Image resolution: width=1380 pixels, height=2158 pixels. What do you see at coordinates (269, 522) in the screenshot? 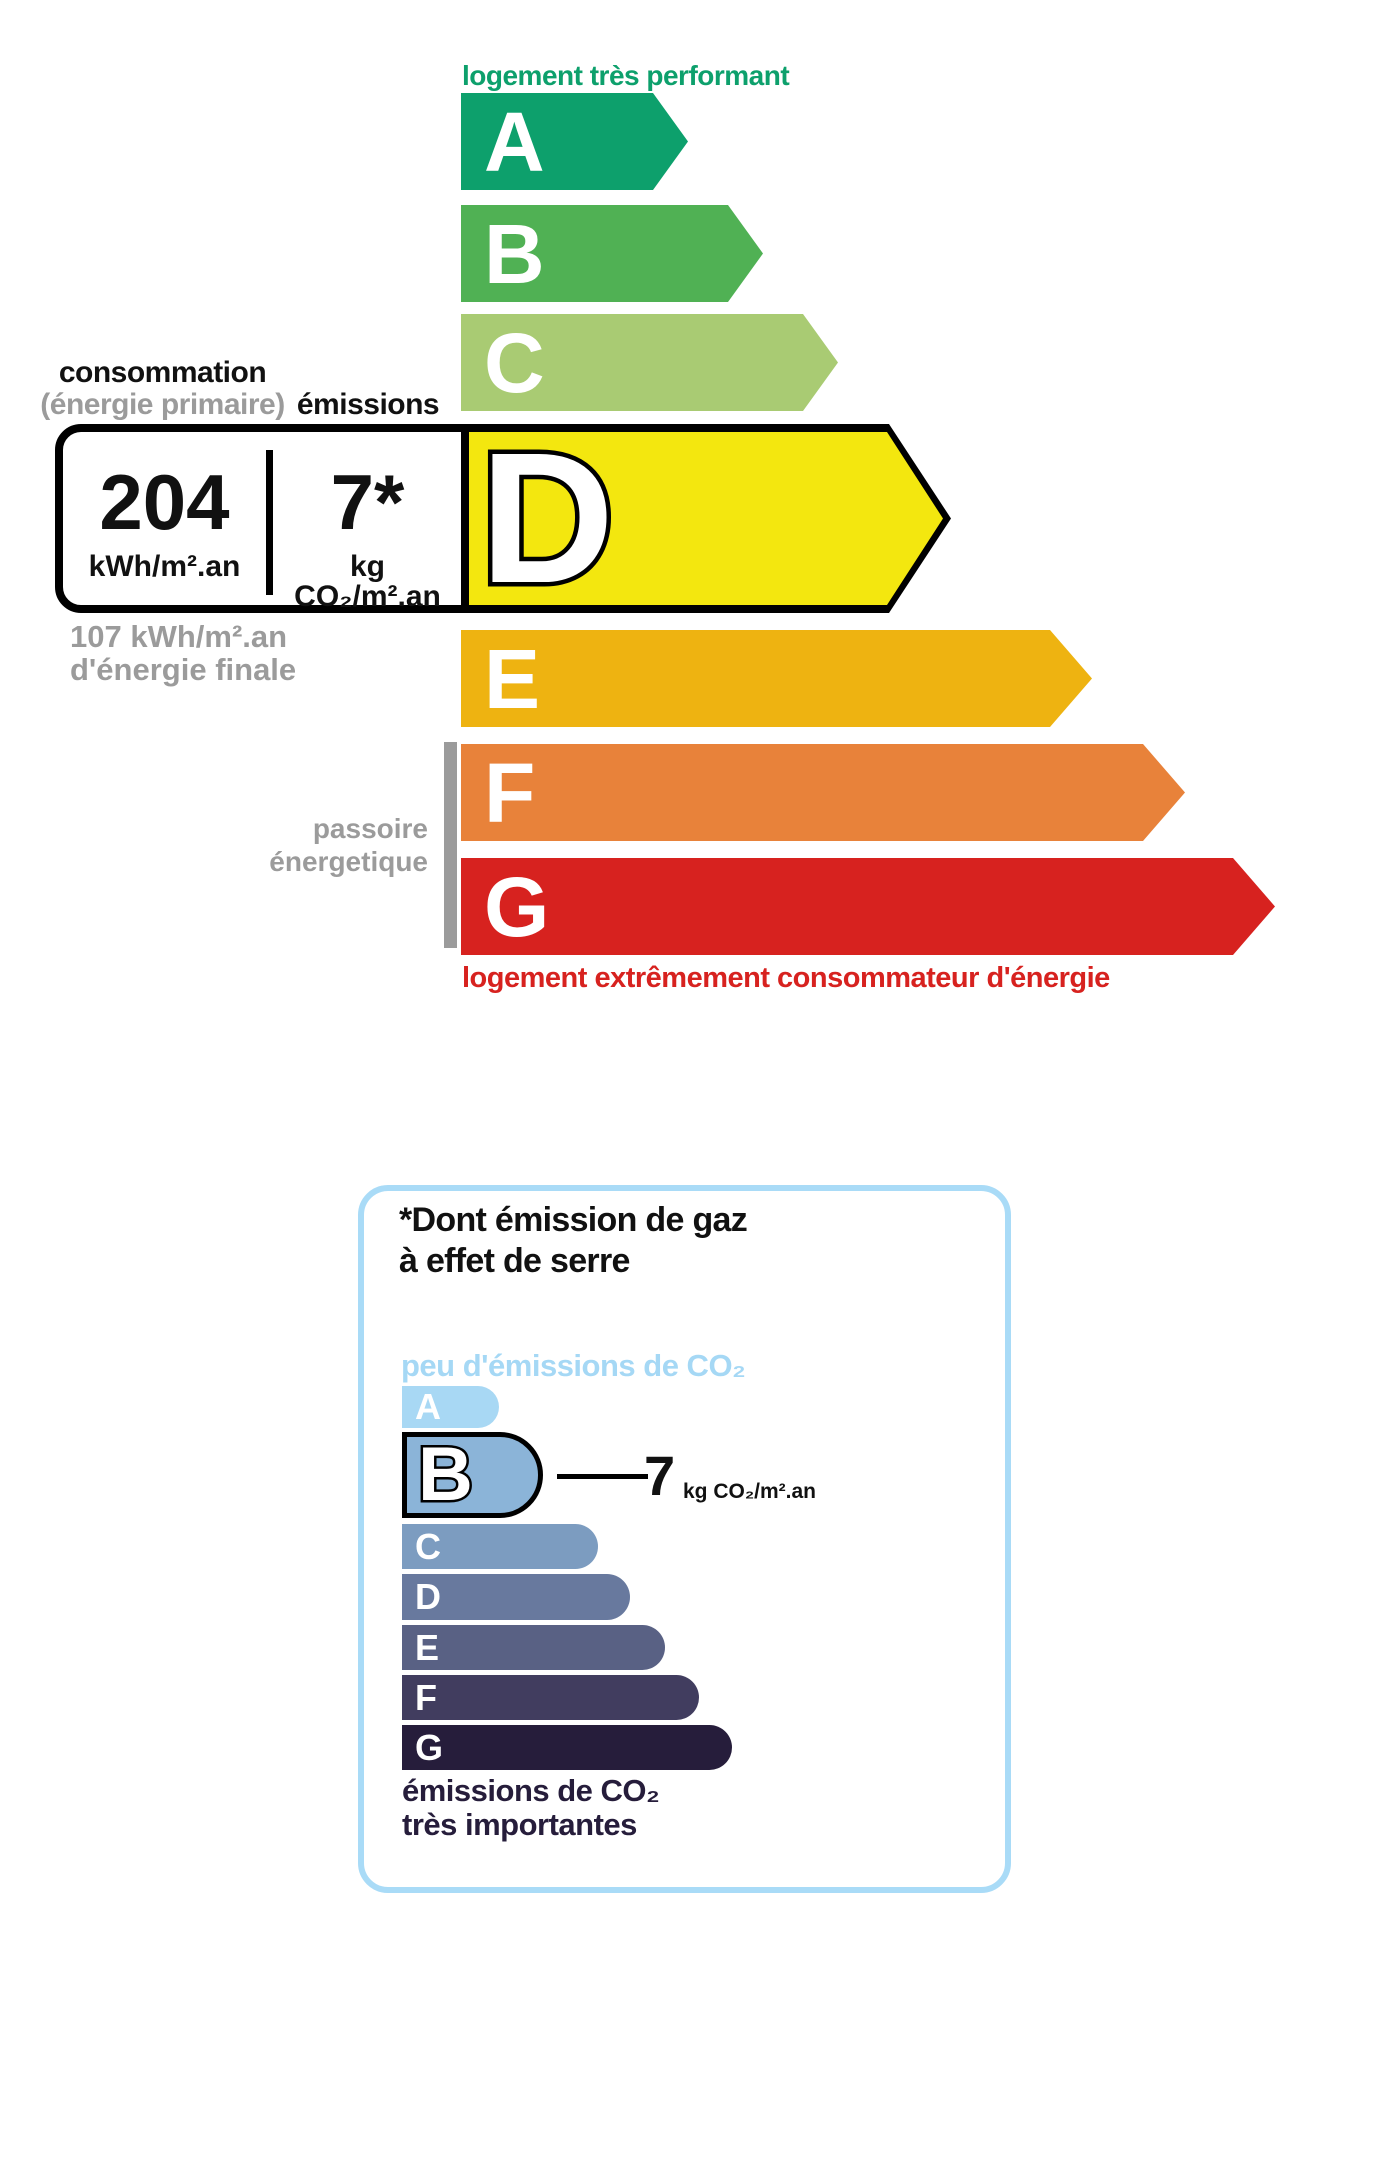
I see `box-divider` at bounding box center [269, 522].